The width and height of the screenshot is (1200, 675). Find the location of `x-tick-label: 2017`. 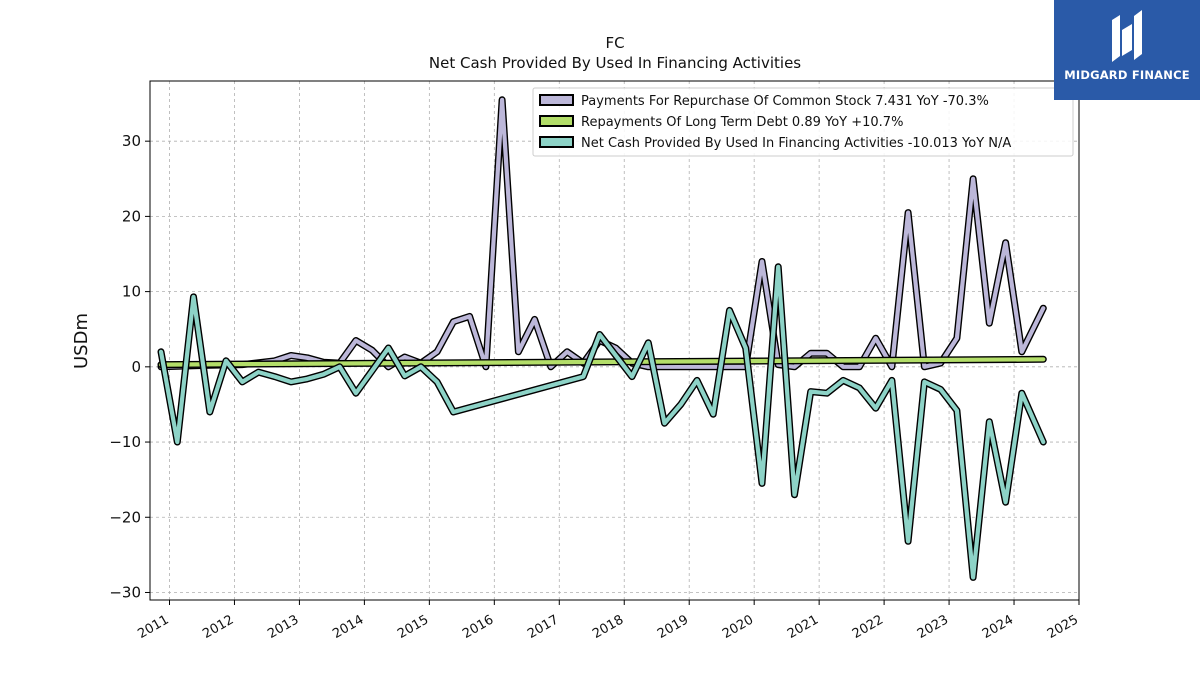

x-tick-label: 2017 is located at coordinates (543, 627).